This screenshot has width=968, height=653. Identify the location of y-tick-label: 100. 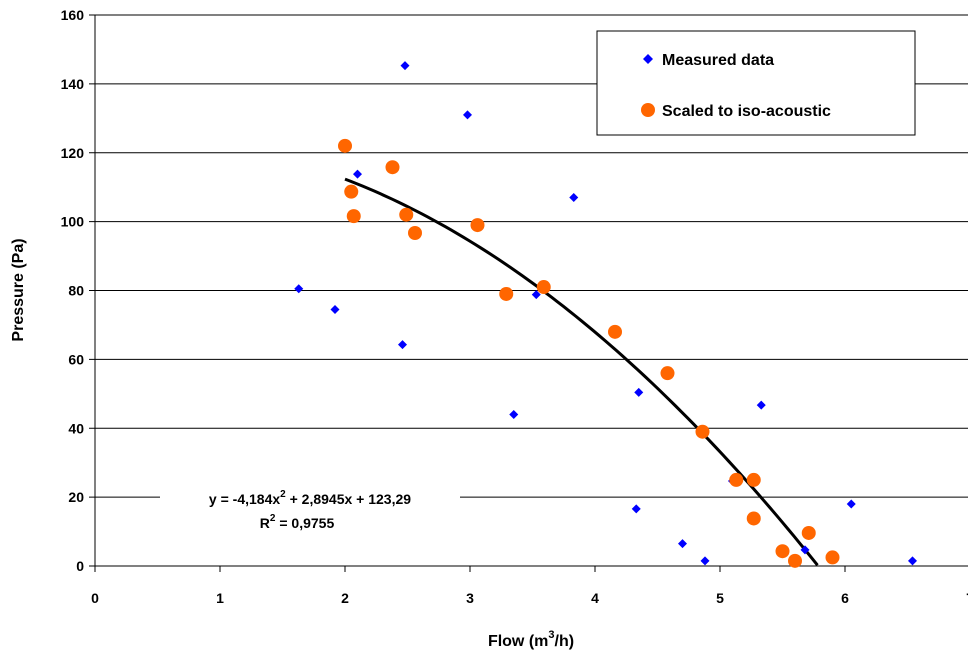
(73, 222).